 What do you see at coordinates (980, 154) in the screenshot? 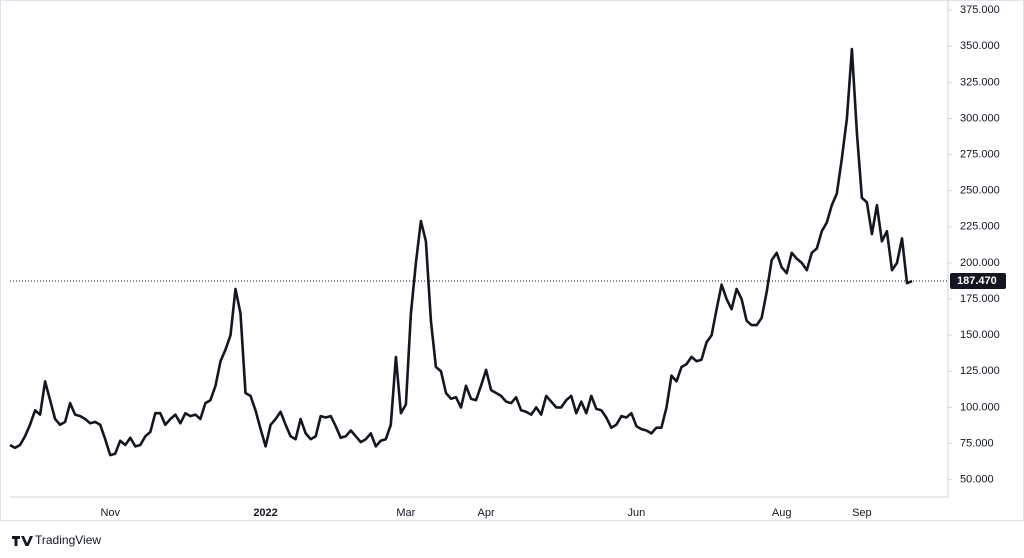
I see `y-tick-label: 275.000` at bounding box center [980, 154].